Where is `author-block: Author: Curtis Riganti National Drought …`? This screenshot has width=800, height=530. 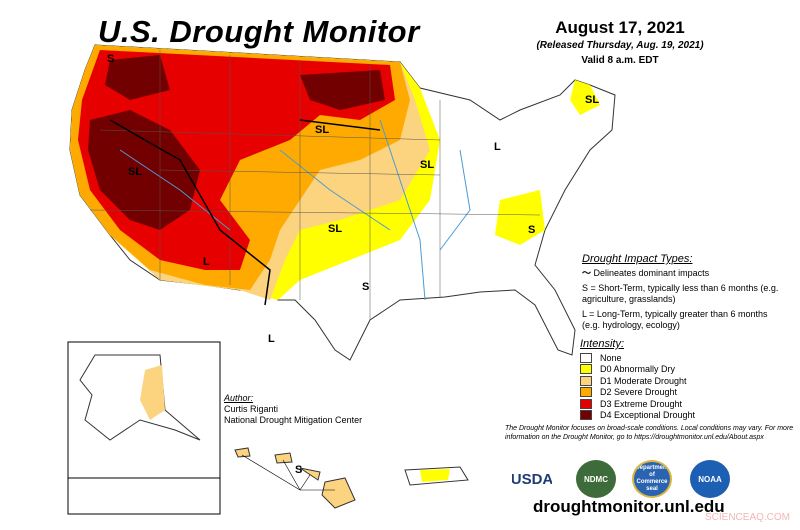
author-block: Author: Curtis Riganti National Drought … is located at coordinates (293, 409).